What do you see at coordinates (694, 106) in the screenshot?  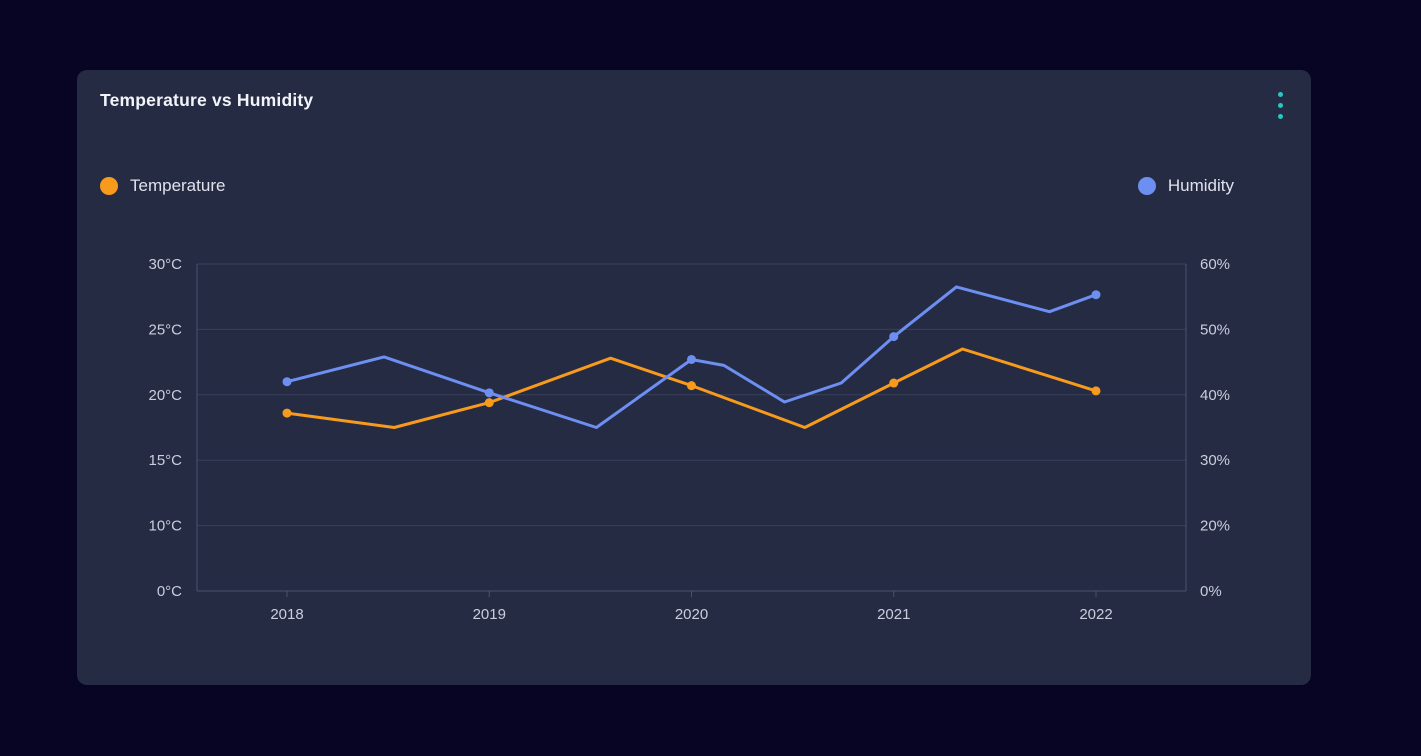 I see `card-header: Temperature vs Humidity` at bounding box center [694, 106].